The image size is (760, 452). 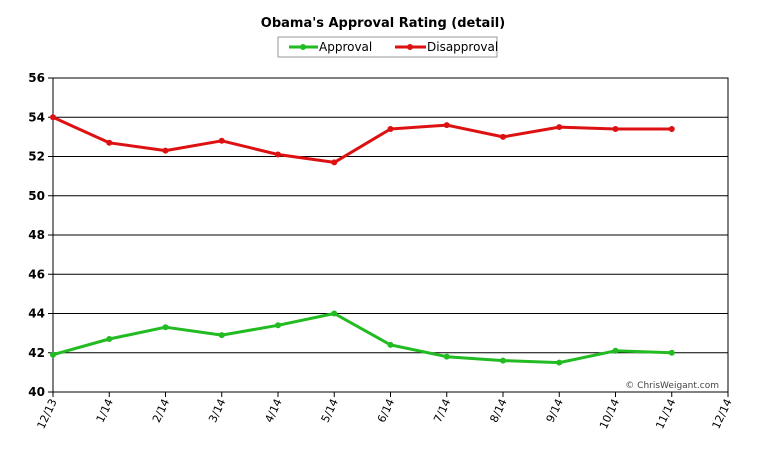 I want to click on y-tick-label: 40, so click(x=36, y=392).